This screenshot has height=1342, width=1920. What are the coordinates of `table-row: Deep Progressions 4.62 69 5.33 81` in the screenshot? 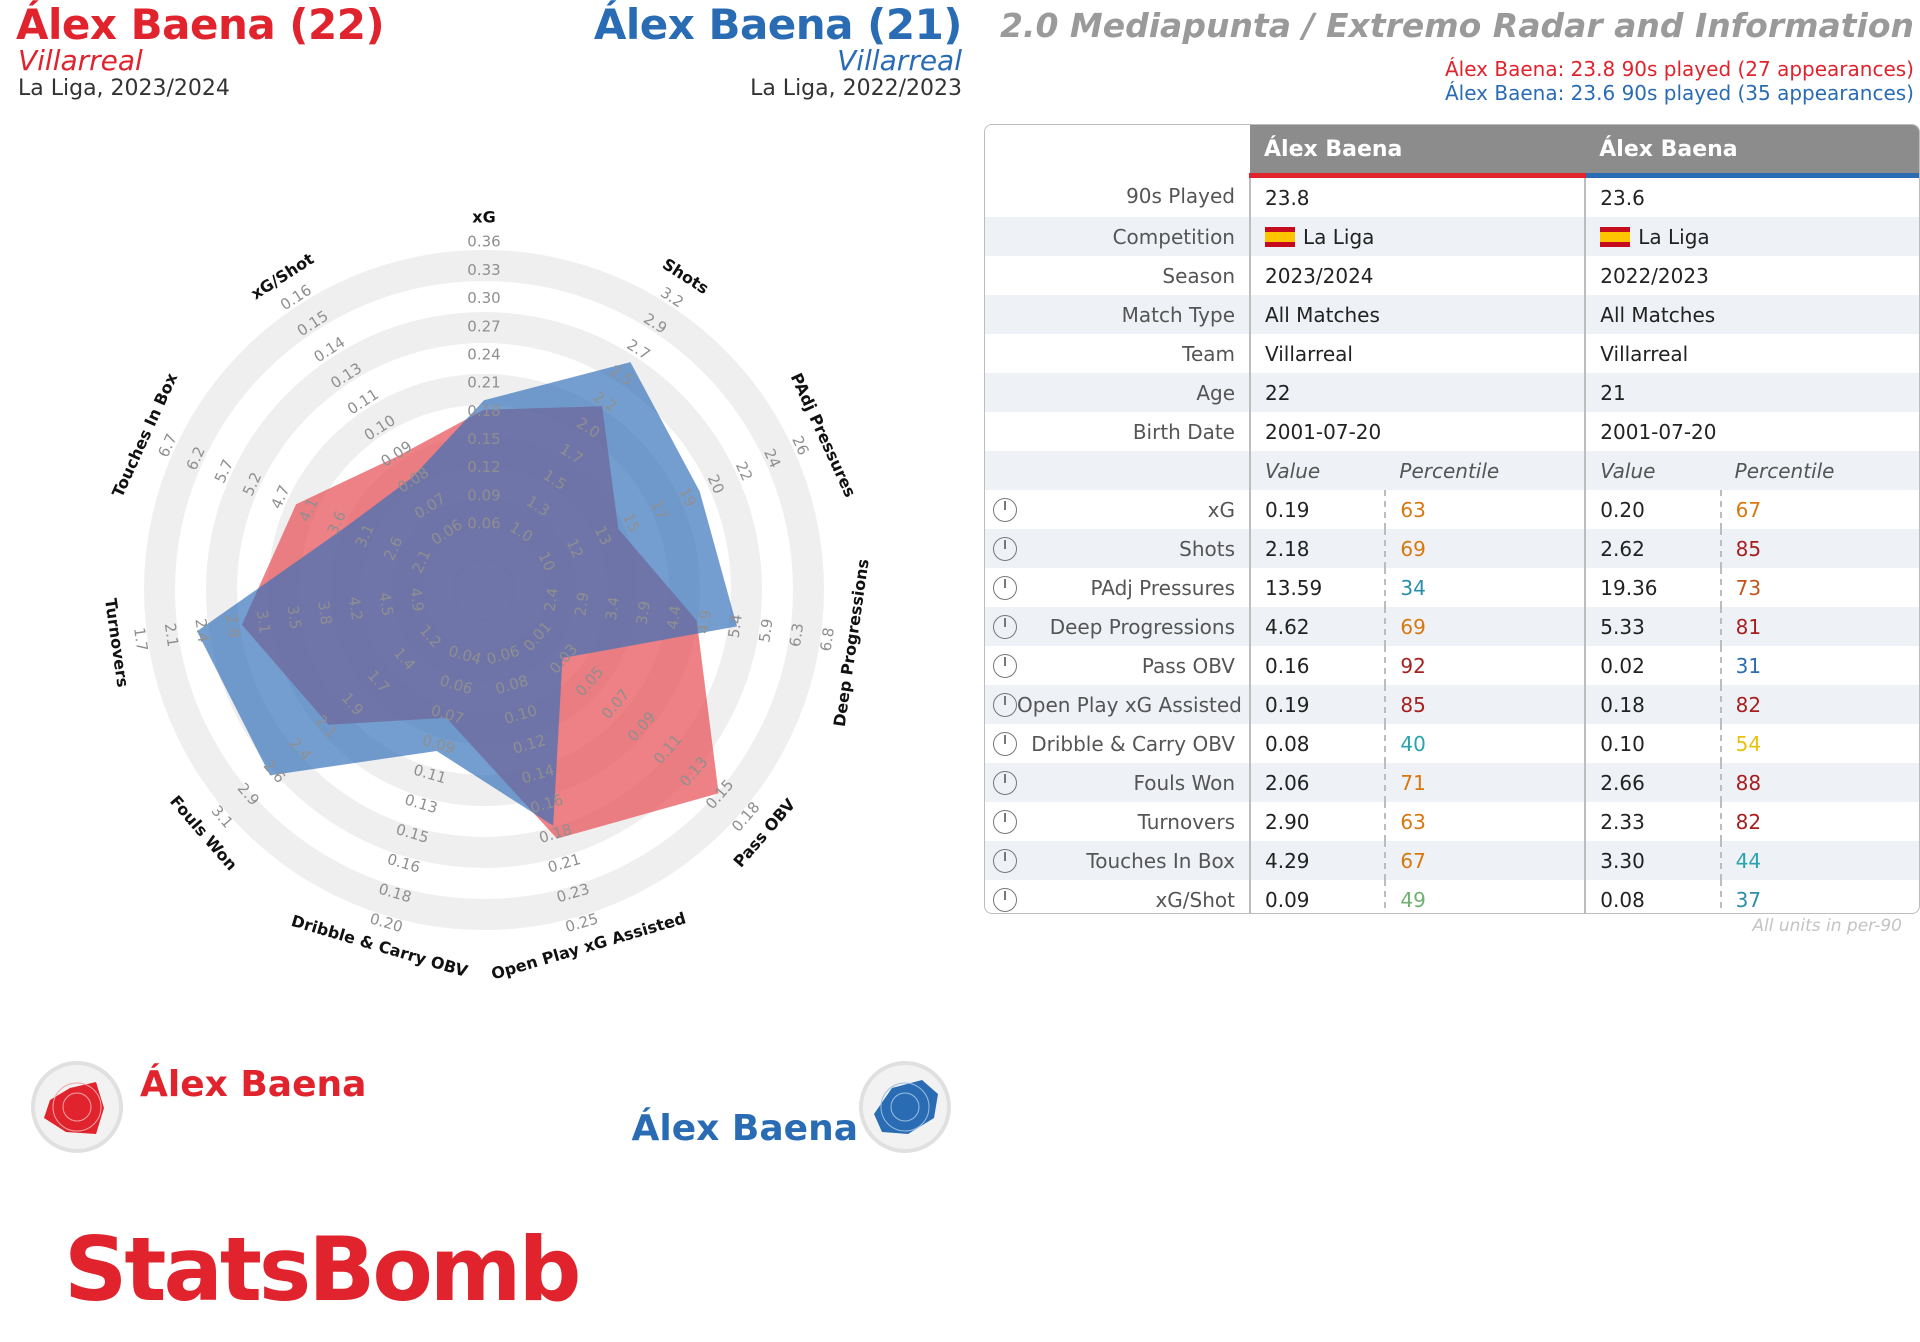 It's located at (1452, 626).